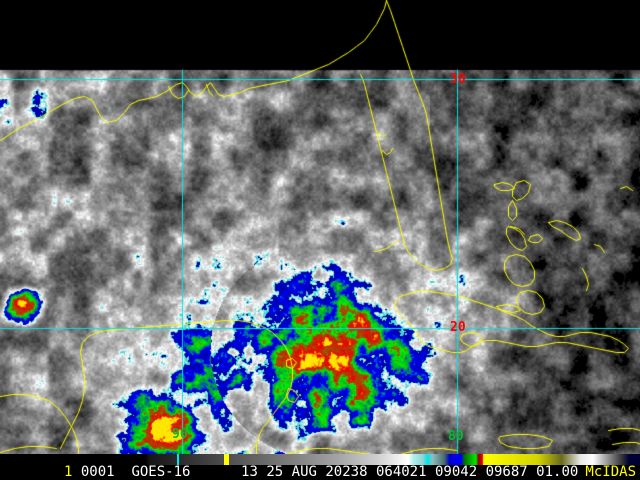  Describe the element at coordinates (557, 472) in the screenshot. I see `resolution-value: 01.00` at that location.